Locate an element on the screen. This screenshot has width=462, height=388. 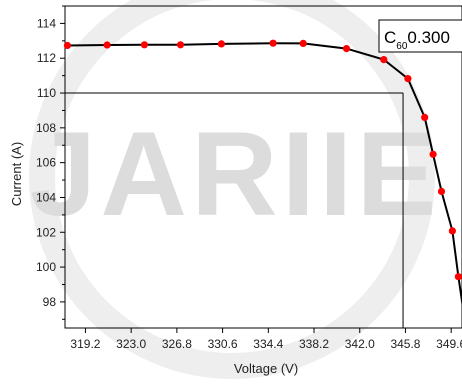
legend: C600.300 is located at coordinates (420, 36).